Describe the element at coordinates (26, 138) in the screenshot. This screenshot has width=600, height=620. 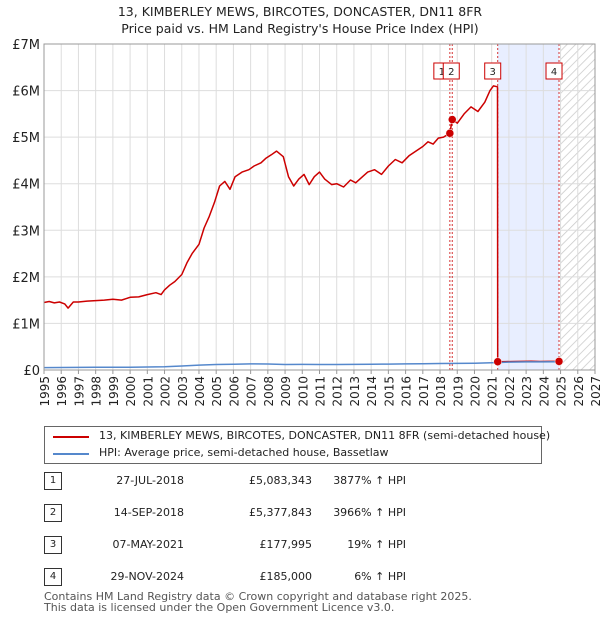
I see `y-tick-label: £5M` at that location.